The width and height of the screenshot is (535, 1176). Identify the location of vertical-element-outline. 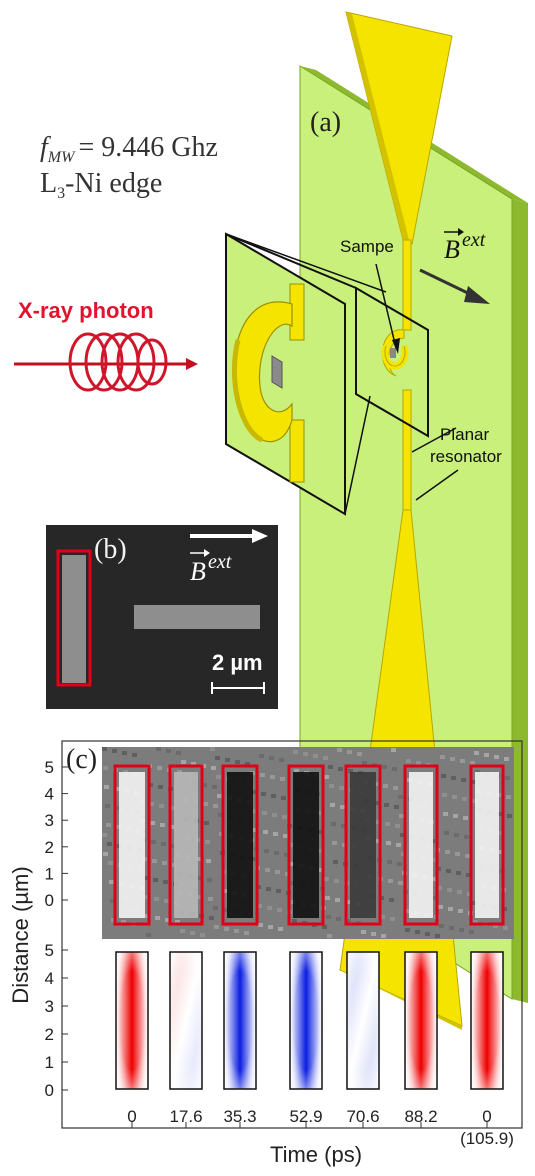
(74, 618).